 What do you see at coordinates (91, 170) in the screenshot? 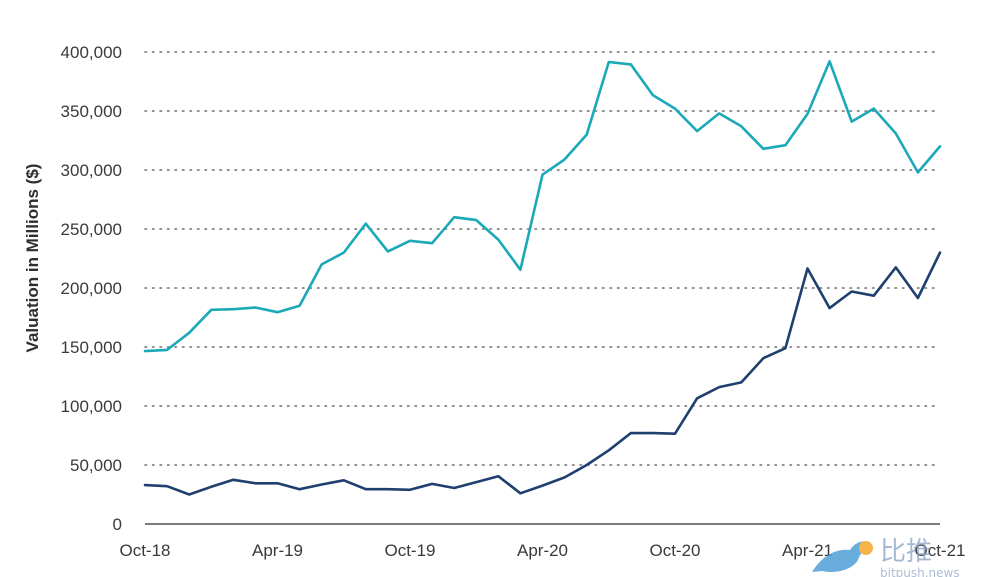
I see `y-tick-label: 300,000` at bounding box center [91, 170].